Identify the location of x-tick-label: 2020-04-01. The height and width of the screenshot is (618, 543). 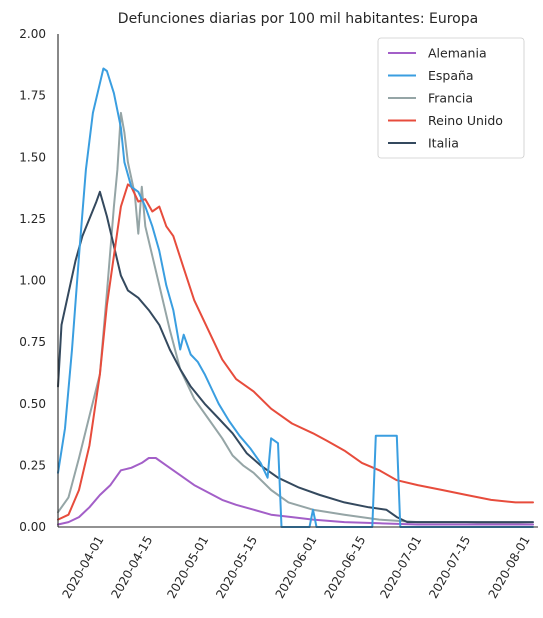
(83, 567).